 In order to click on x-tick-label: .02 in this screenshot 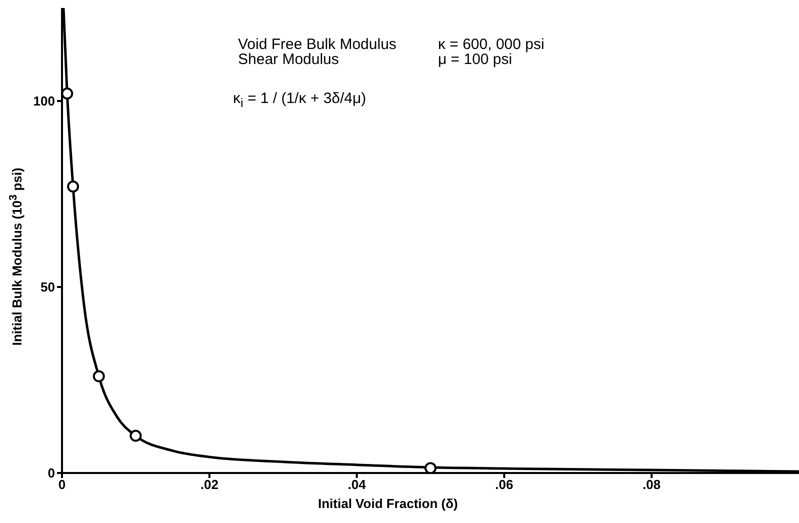, I will do `click(209, 484)`.